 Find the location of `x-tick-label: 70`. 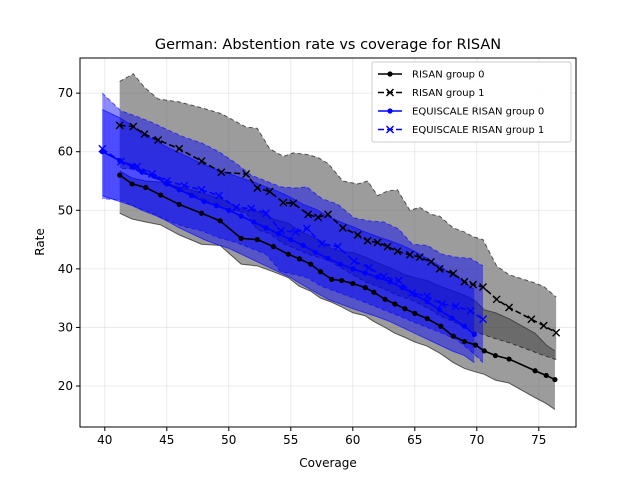

x-tick-label: 70 is located at coordinates (476, 440).